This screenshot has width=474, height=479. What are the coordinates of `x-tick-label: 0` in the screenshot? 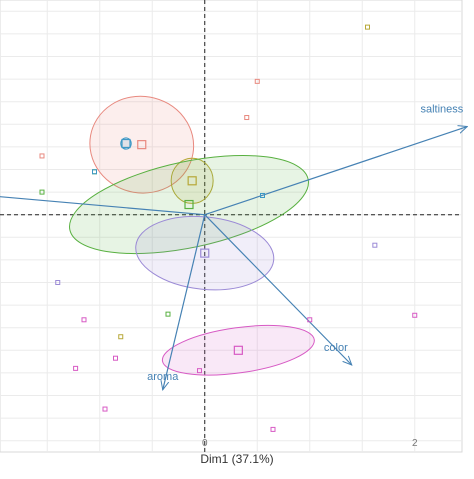 It's located at (205, 443).